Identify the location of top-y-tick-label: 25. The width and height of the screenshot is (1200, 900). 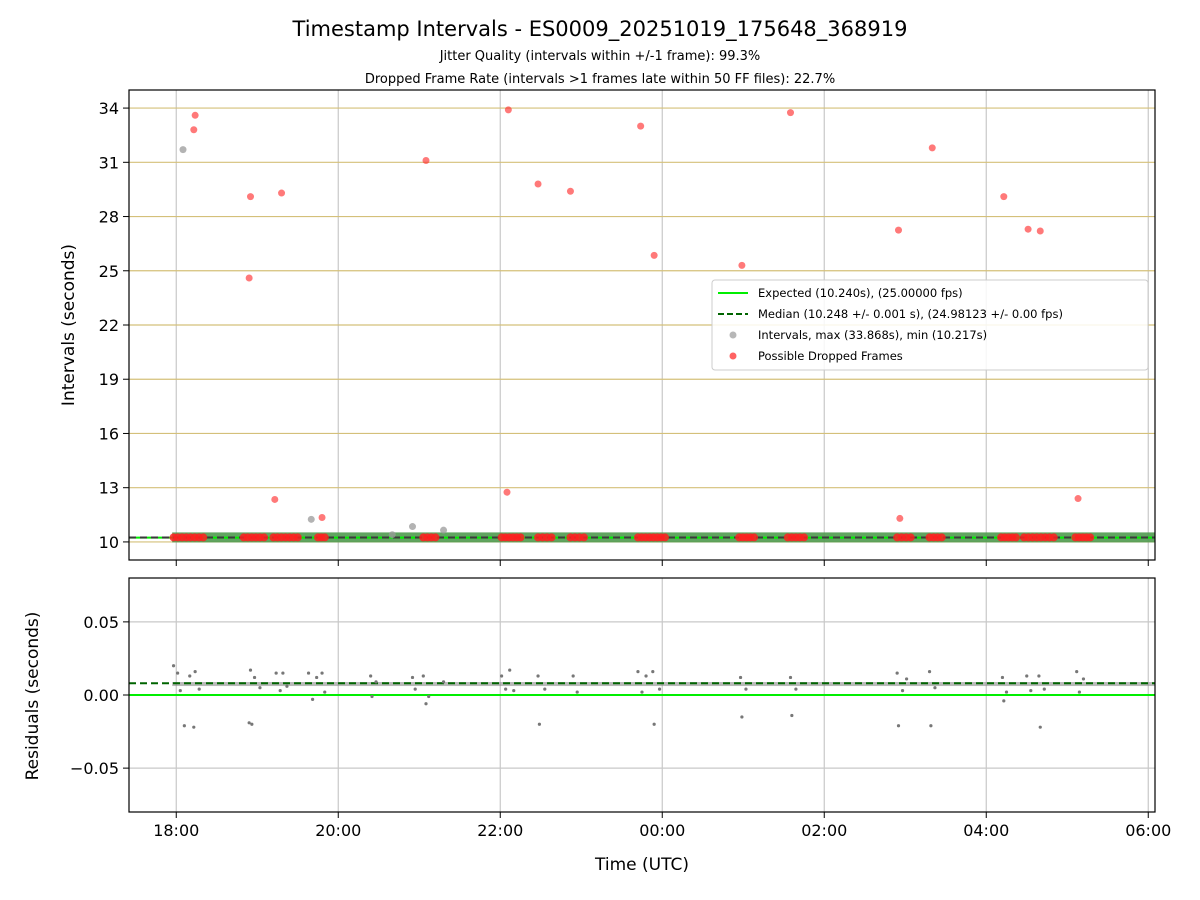
(109, 271).